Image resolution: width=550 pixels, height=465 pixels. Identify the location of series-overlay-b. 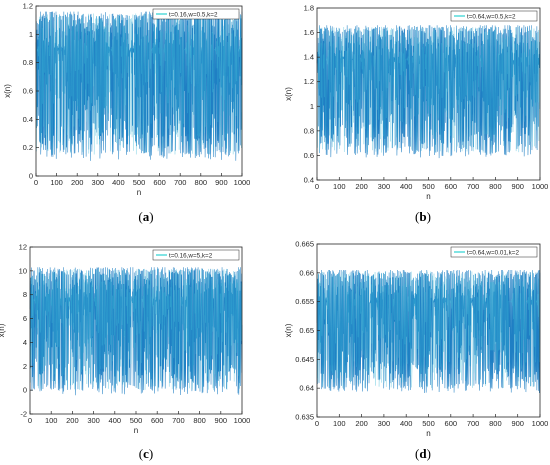
(428, 89).